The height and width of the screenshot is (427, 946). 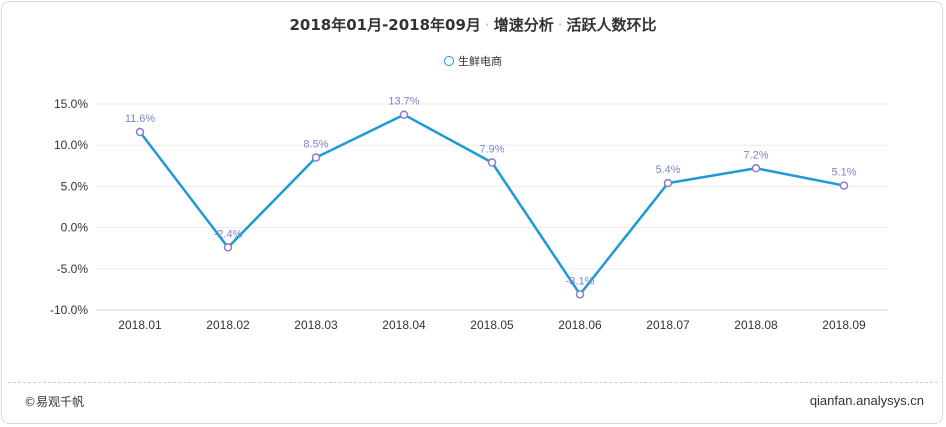 What do you see at coordinates (523, 25) in the screenshot?
I see `title-analysis: 增速分析` at bounding box center [523, 25].